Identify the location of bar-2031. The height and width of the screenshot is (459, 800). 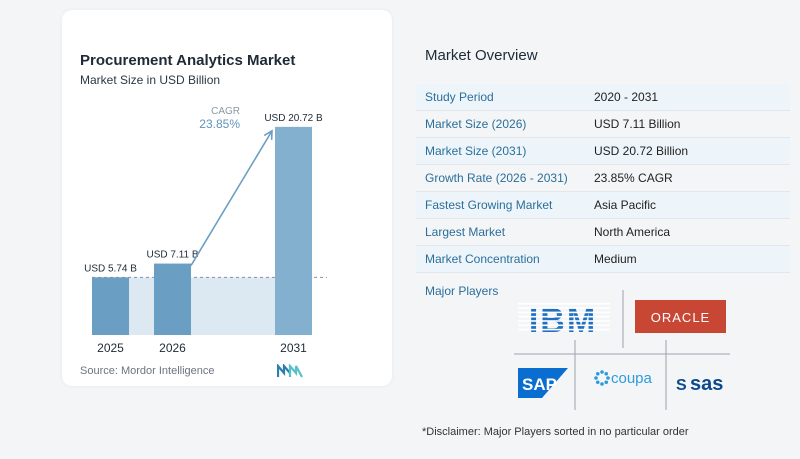
(293, 230).